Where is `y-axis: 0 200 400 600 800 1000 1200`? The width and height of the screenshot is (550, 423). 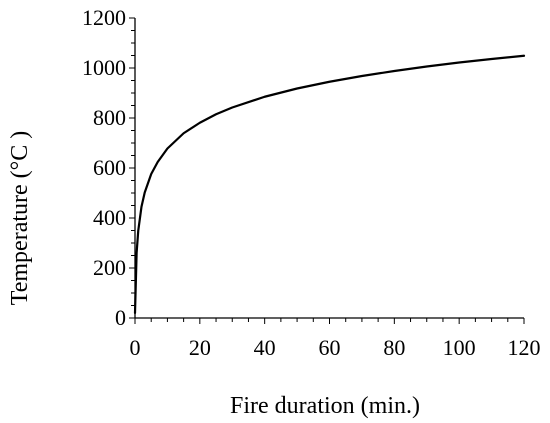 y-axis: 0 200 400 600 800 1000 1200 is located at coordinates (109, 167).